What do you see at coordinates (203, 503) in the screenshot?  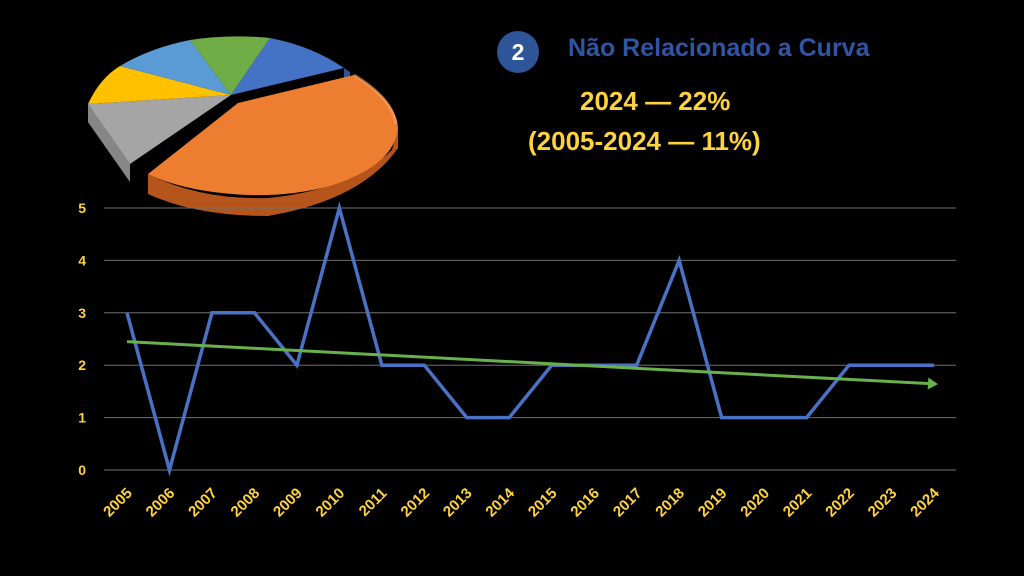 I see `x-tick-label: 2007` at bounding box center [203, 503].